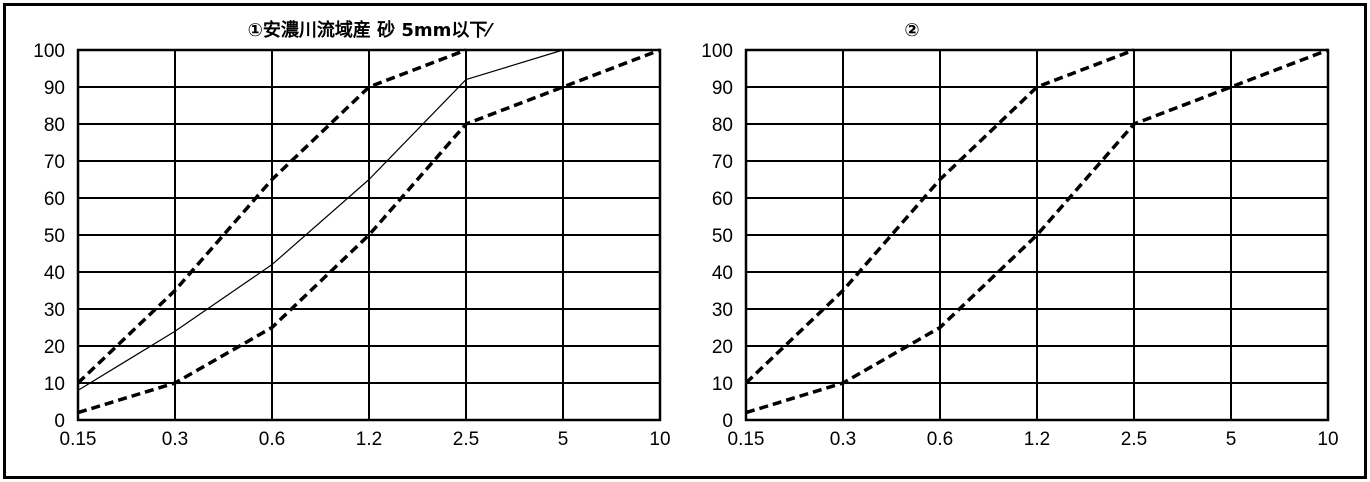  Describe the element at coordinates (371, 30) in the screenshot. I see `chart-title: ①安濃川流域産 砂 5mm以下⁄` at that location.